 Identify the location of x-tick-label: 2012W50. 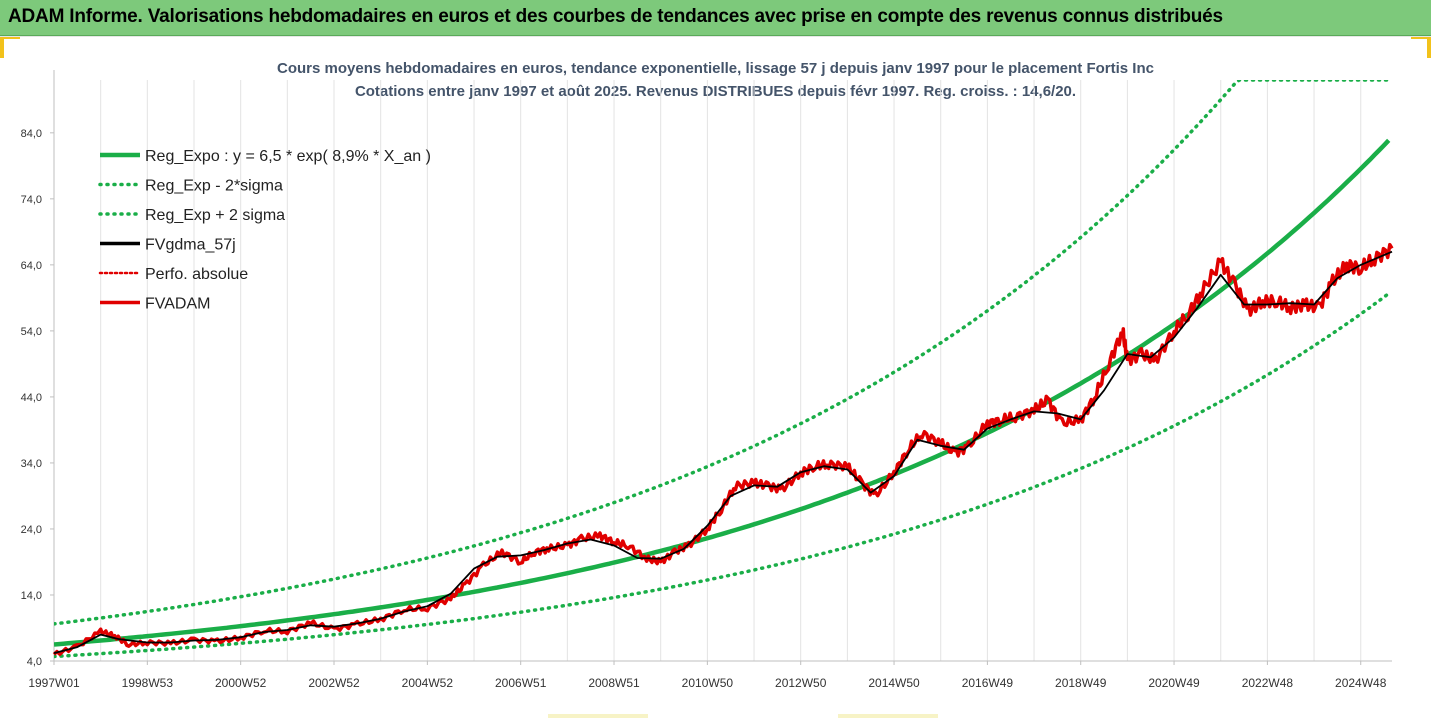
(801, 683).